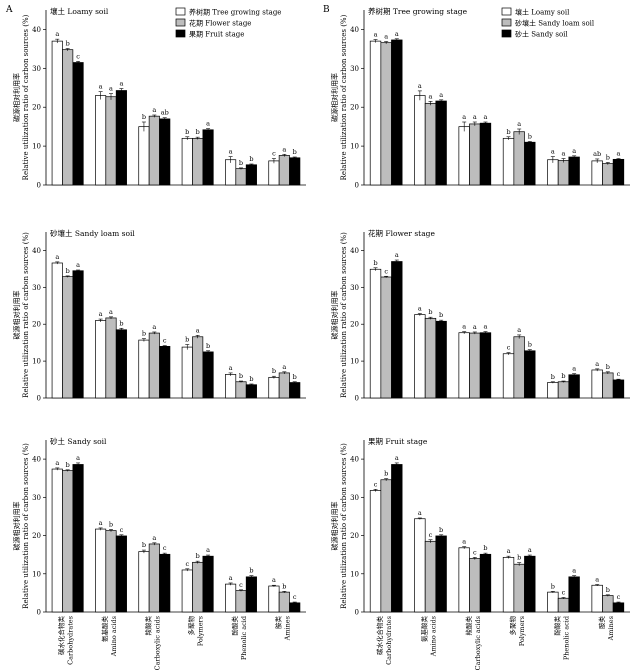  Describe the element at coordinates (542, 12) in the screenshot. I see `legend-label: 壤土 Loamy soil` at that location.